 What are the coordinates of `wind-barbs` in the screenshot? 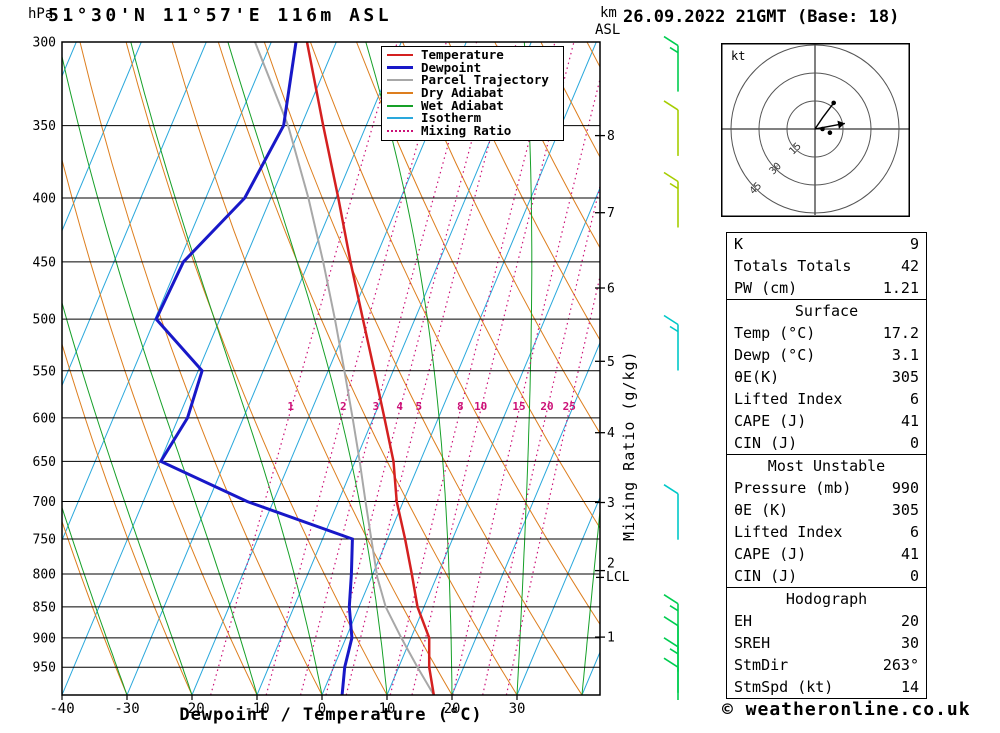 It's located at (671, 367).